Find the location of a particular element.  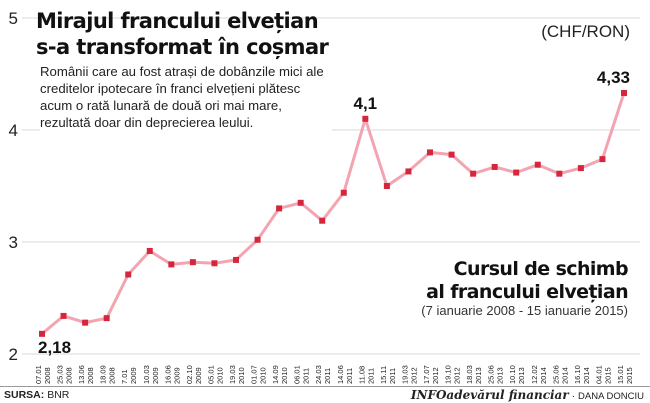

x-tick-day: 02.10 is located at coordinates (189, 374).